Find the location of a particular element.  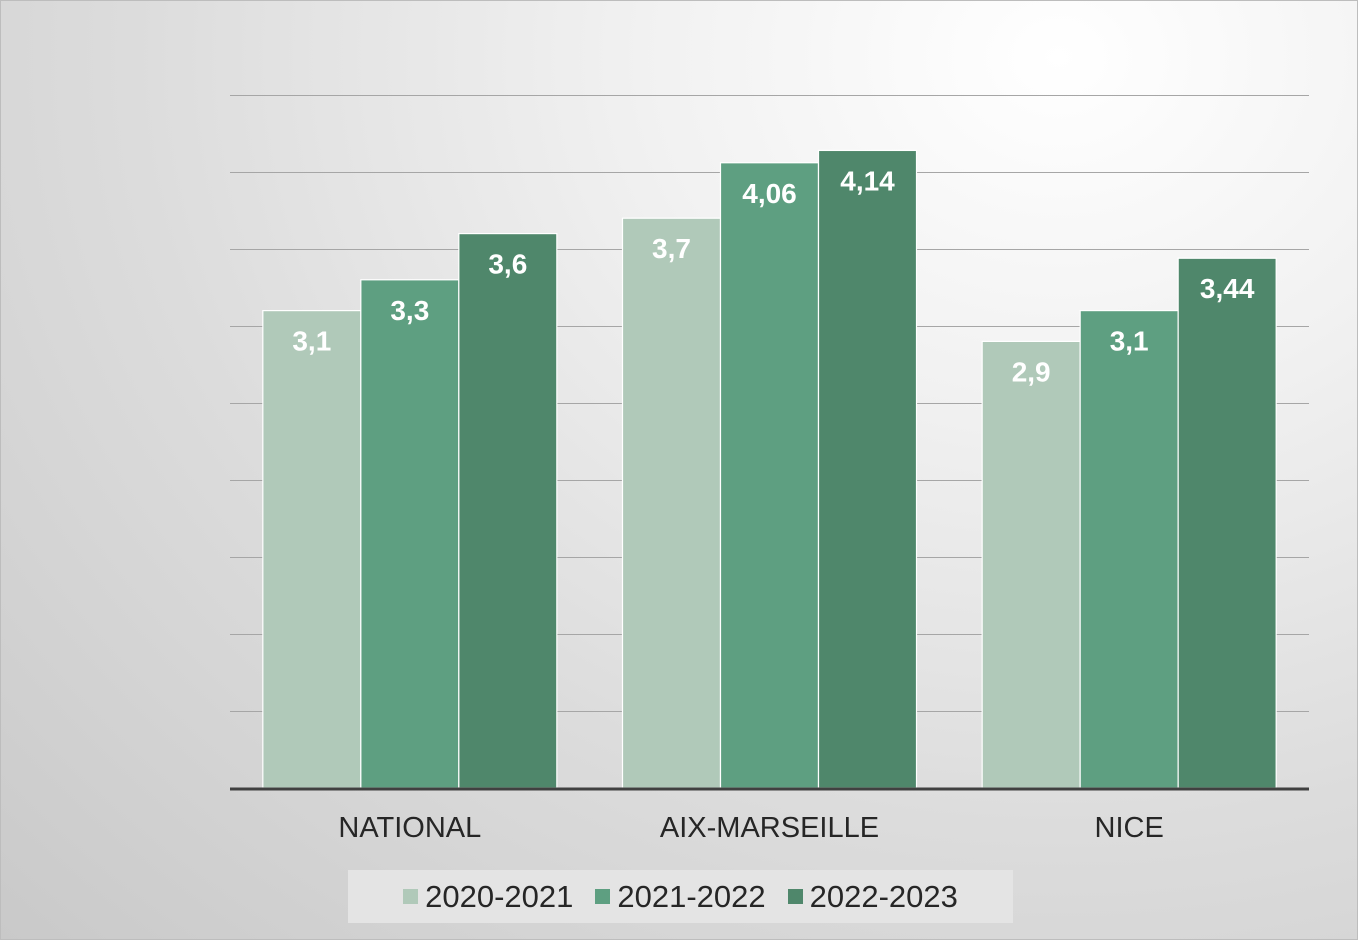

legend-item: 2020-2021 is located at coordinates (488, 897).